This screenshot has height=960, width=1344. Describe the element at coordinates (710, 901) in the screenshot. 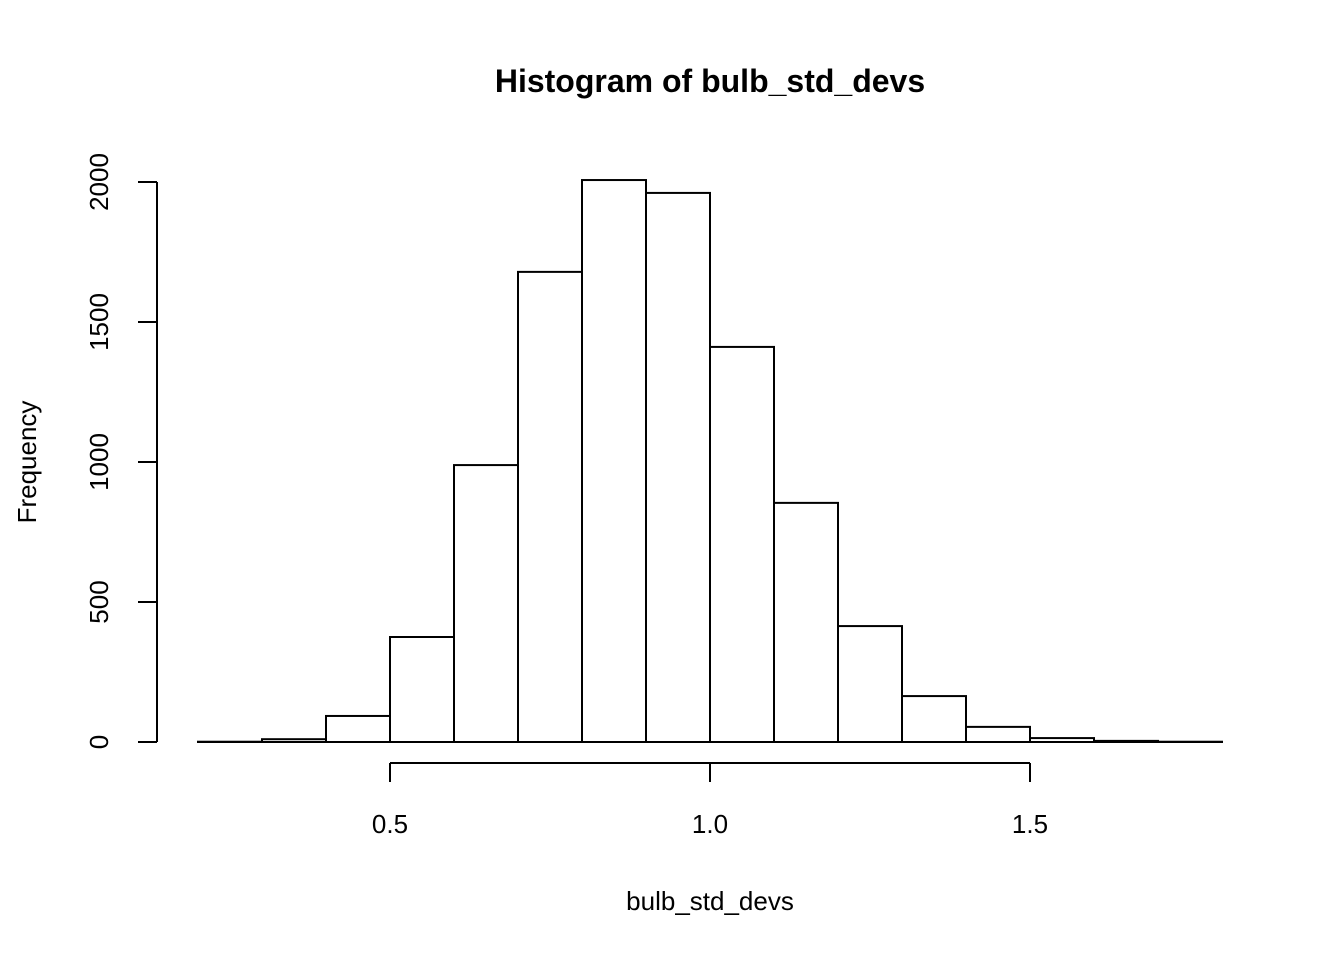

I see `x-axis-label: bulb_std_devs` at that location.